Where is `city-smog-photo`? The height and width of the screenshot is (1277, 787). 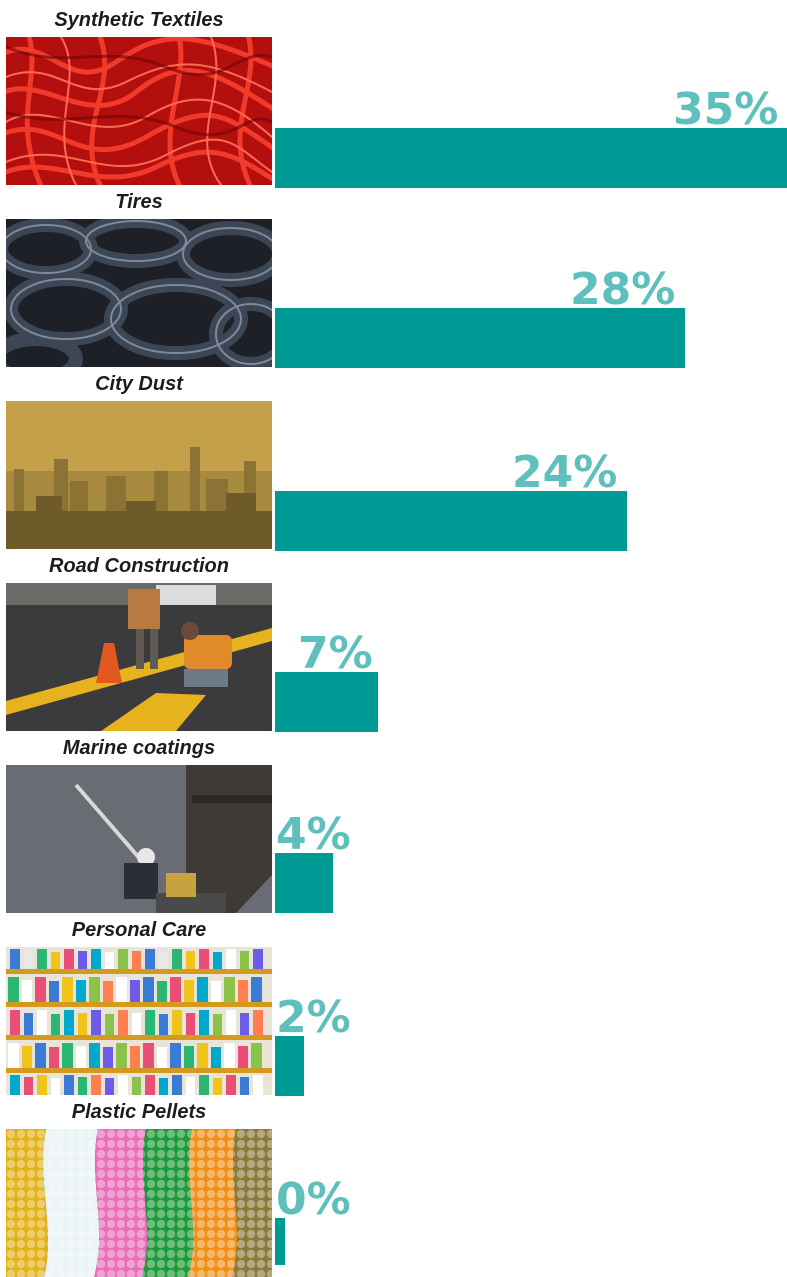 city-smog-photo is located at coordinates (139, 475).